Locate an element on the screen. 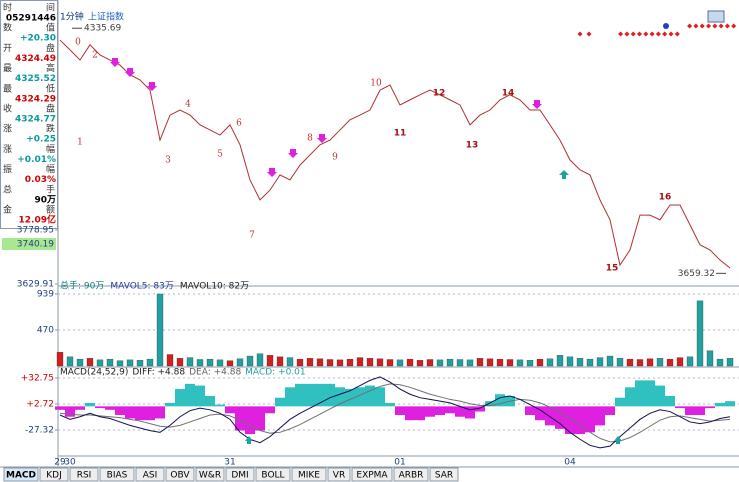 The height and width of the screenshot is (482, 739). wave-label: 0 is located at coordinates (78, 43).